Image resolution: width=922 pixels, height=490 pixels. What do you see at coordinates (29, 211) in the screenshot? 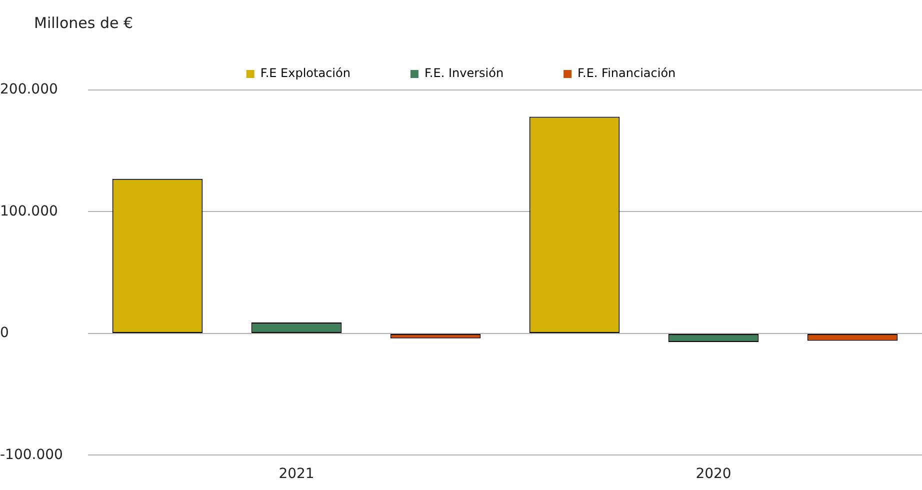
I see `y-tick-label: 100.000` at bounding box center [29, 211].